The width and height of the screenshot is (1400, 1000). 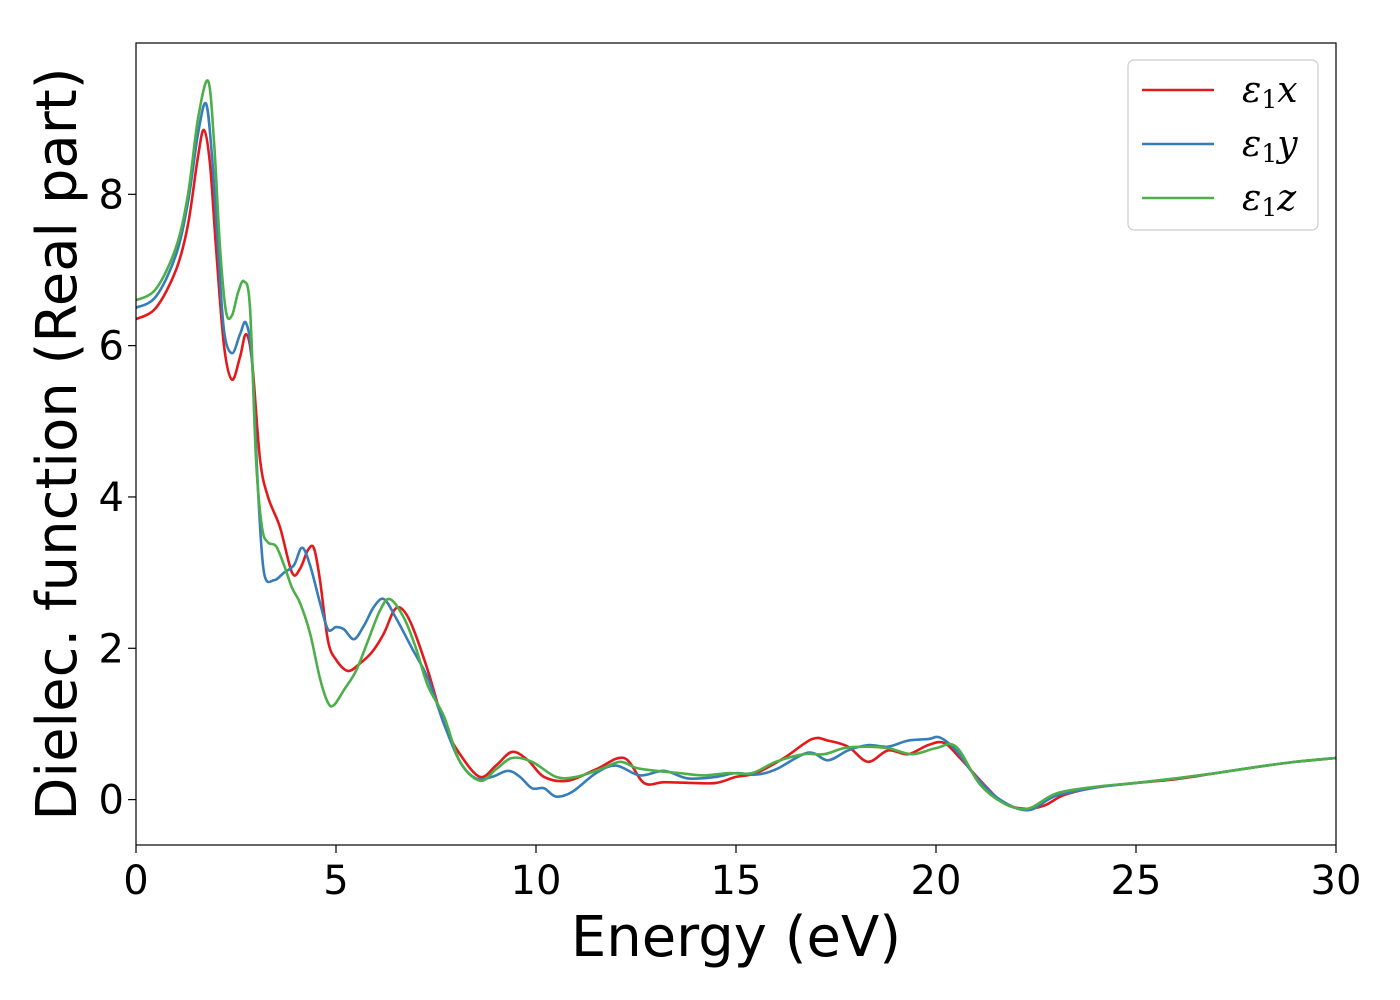 I want to click on x-axis-label: Energy (eV), so click(x=736, y=937).